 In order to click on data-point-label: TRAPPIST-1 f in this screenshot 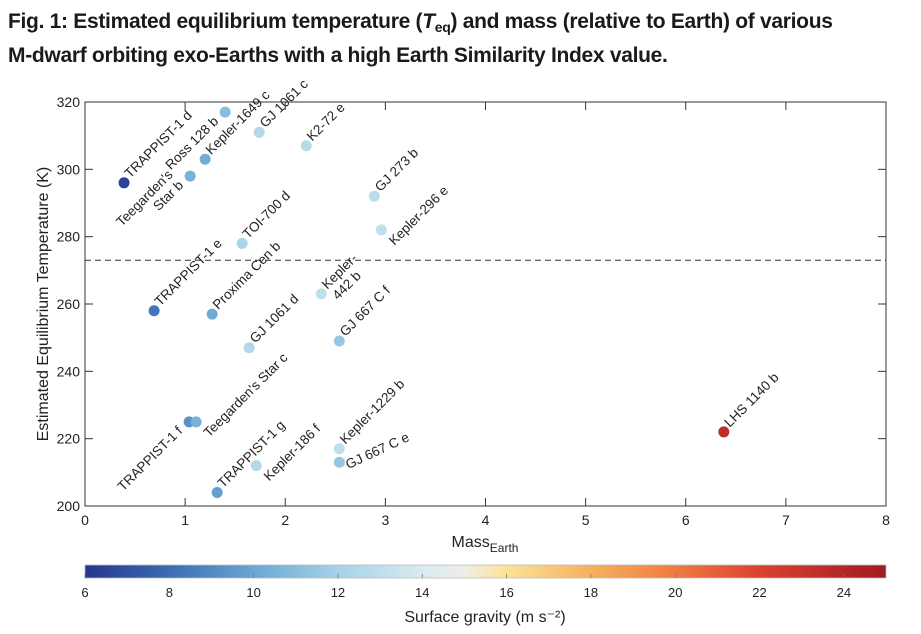, I will do `click(150, 458)`.